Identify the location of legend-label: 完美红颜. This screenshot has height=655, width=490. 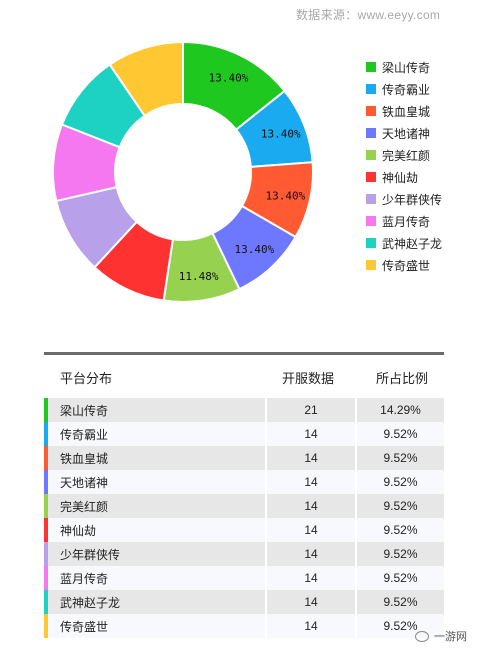
(406, 155).